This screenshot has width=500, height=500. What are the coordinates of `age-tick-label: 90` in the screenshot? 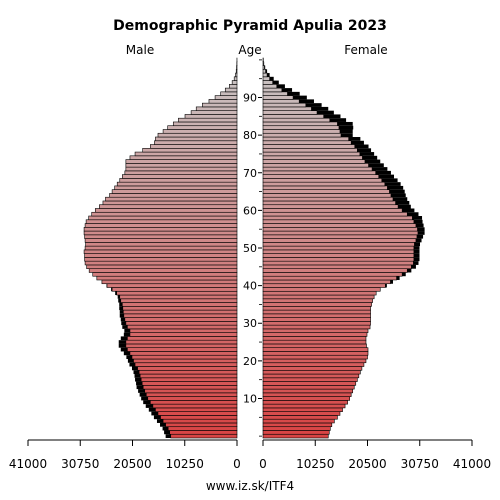 It's located at (250, 98).